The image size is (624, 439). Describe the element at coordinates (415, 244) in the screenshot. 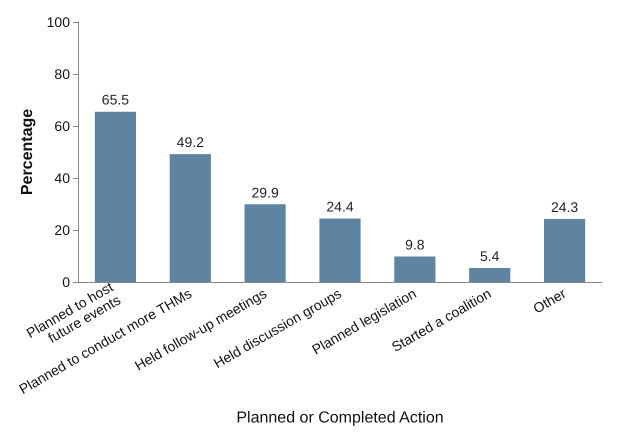

I see `data-label: 9.8` at that location.